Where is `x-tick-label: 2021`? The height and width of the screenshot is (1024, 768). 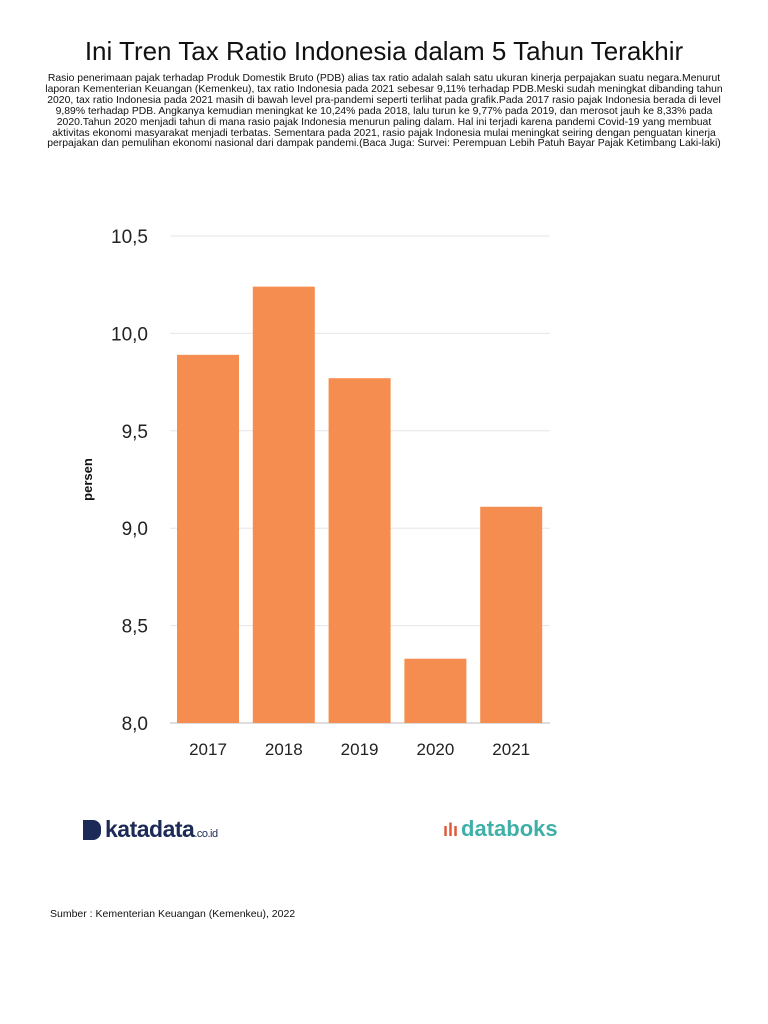 x-tick-label: 2021 is located at coordinates (511, 749).